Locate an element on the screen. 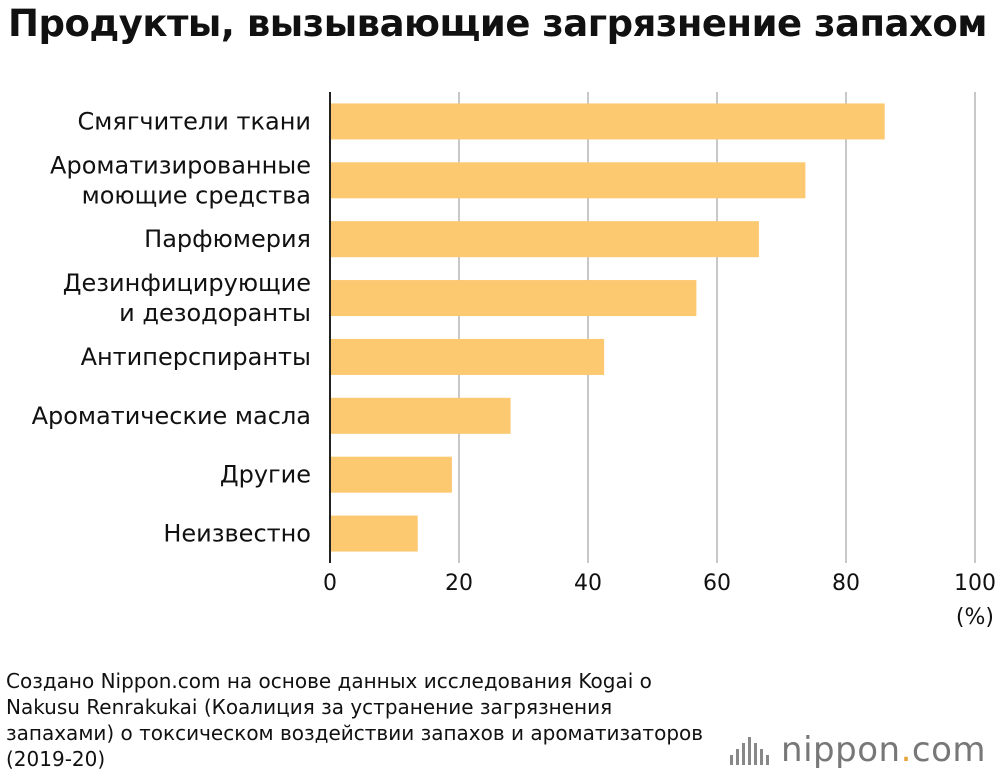 This screenshot has width=1000, height=780. logo-tld: com is located at coordinates (948, 750).